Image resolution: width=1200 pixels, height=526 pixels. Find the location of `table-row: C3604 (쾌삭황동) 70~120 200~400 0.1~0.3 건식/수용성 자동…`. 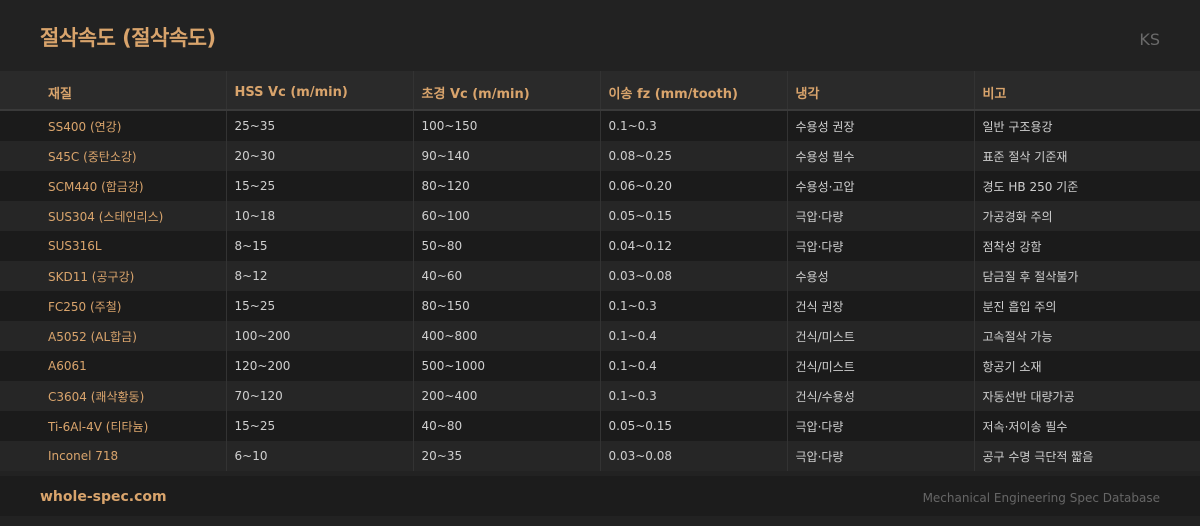

table-row: C3604 (쾌삭황동) 70~120 200~400 0.1~0.3 건식/수용성 자동… is located at coordinates (600, 396).